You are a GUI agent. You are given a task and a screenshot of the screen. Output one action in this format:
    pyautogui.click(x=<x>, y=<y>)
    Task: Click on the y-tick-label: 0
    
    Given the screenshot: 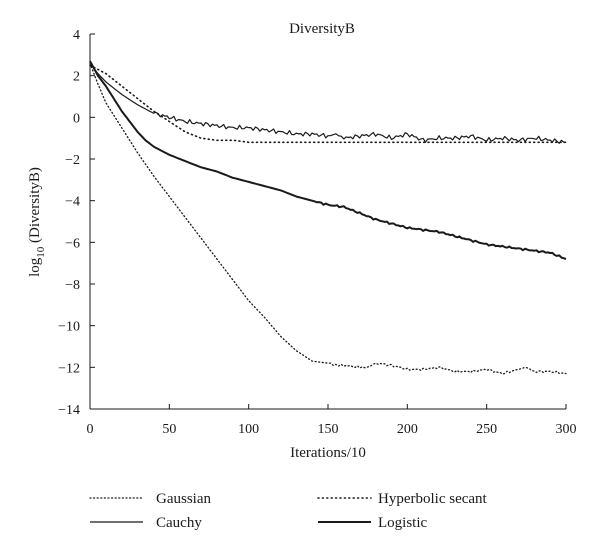 What is the action you would take?
    pyautogui.click(x=76, y=118)
    